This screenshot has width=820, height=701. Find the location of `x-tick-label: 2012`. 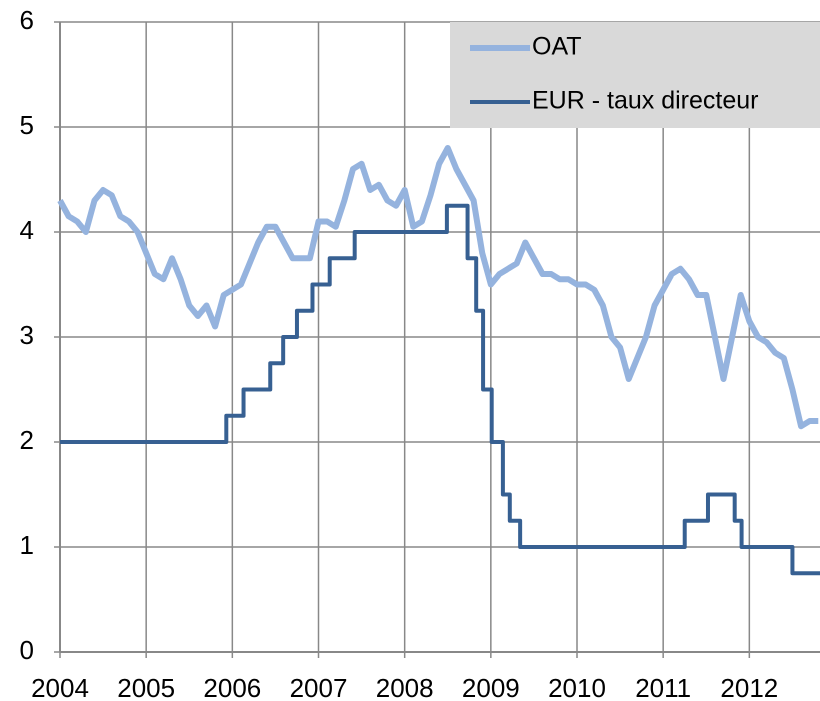

x-tick-label: 2012 is located at coordinates (749, 687).